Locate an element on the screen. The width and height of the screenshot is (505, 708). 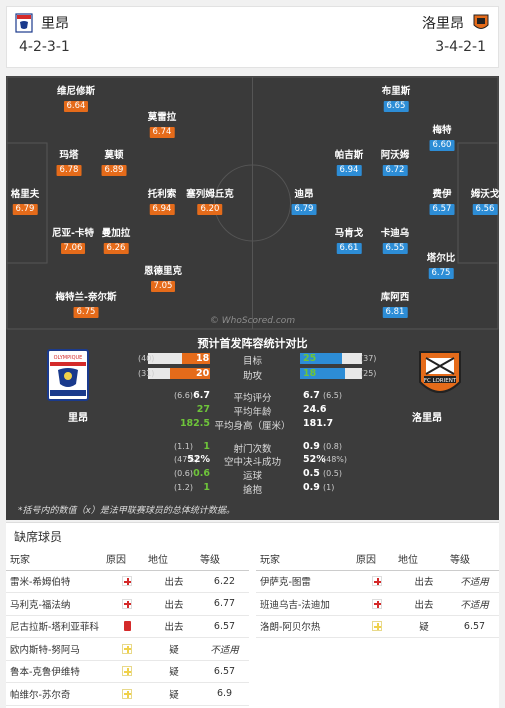
absent-rating: 6.9 is located at coordinates (224, 694).